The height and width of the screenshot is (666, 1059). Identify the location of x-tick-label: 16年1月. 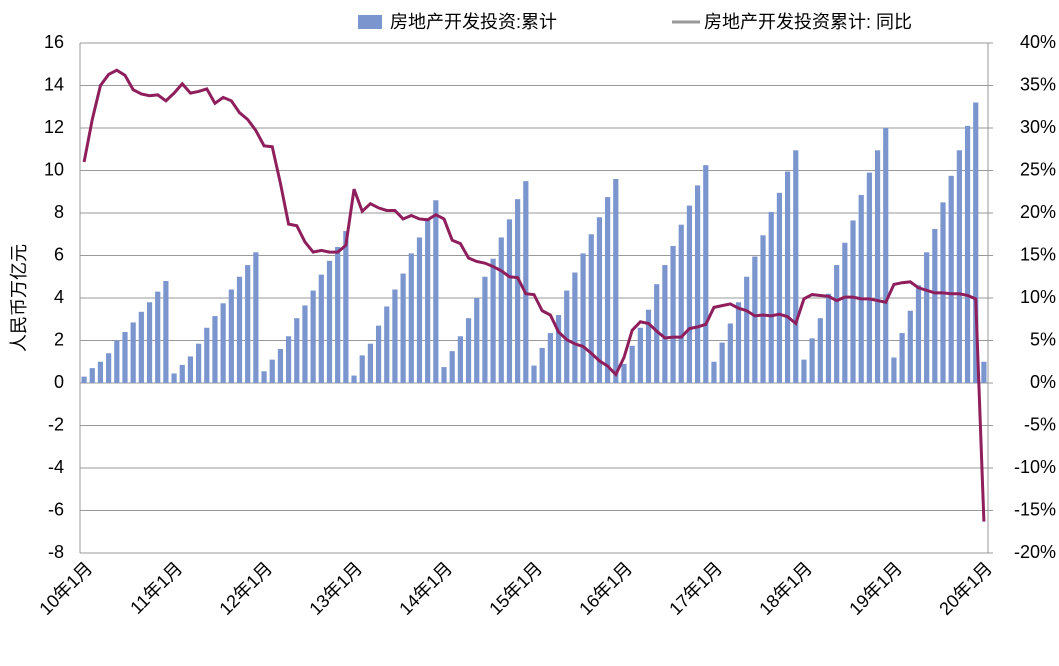
(605, 588).